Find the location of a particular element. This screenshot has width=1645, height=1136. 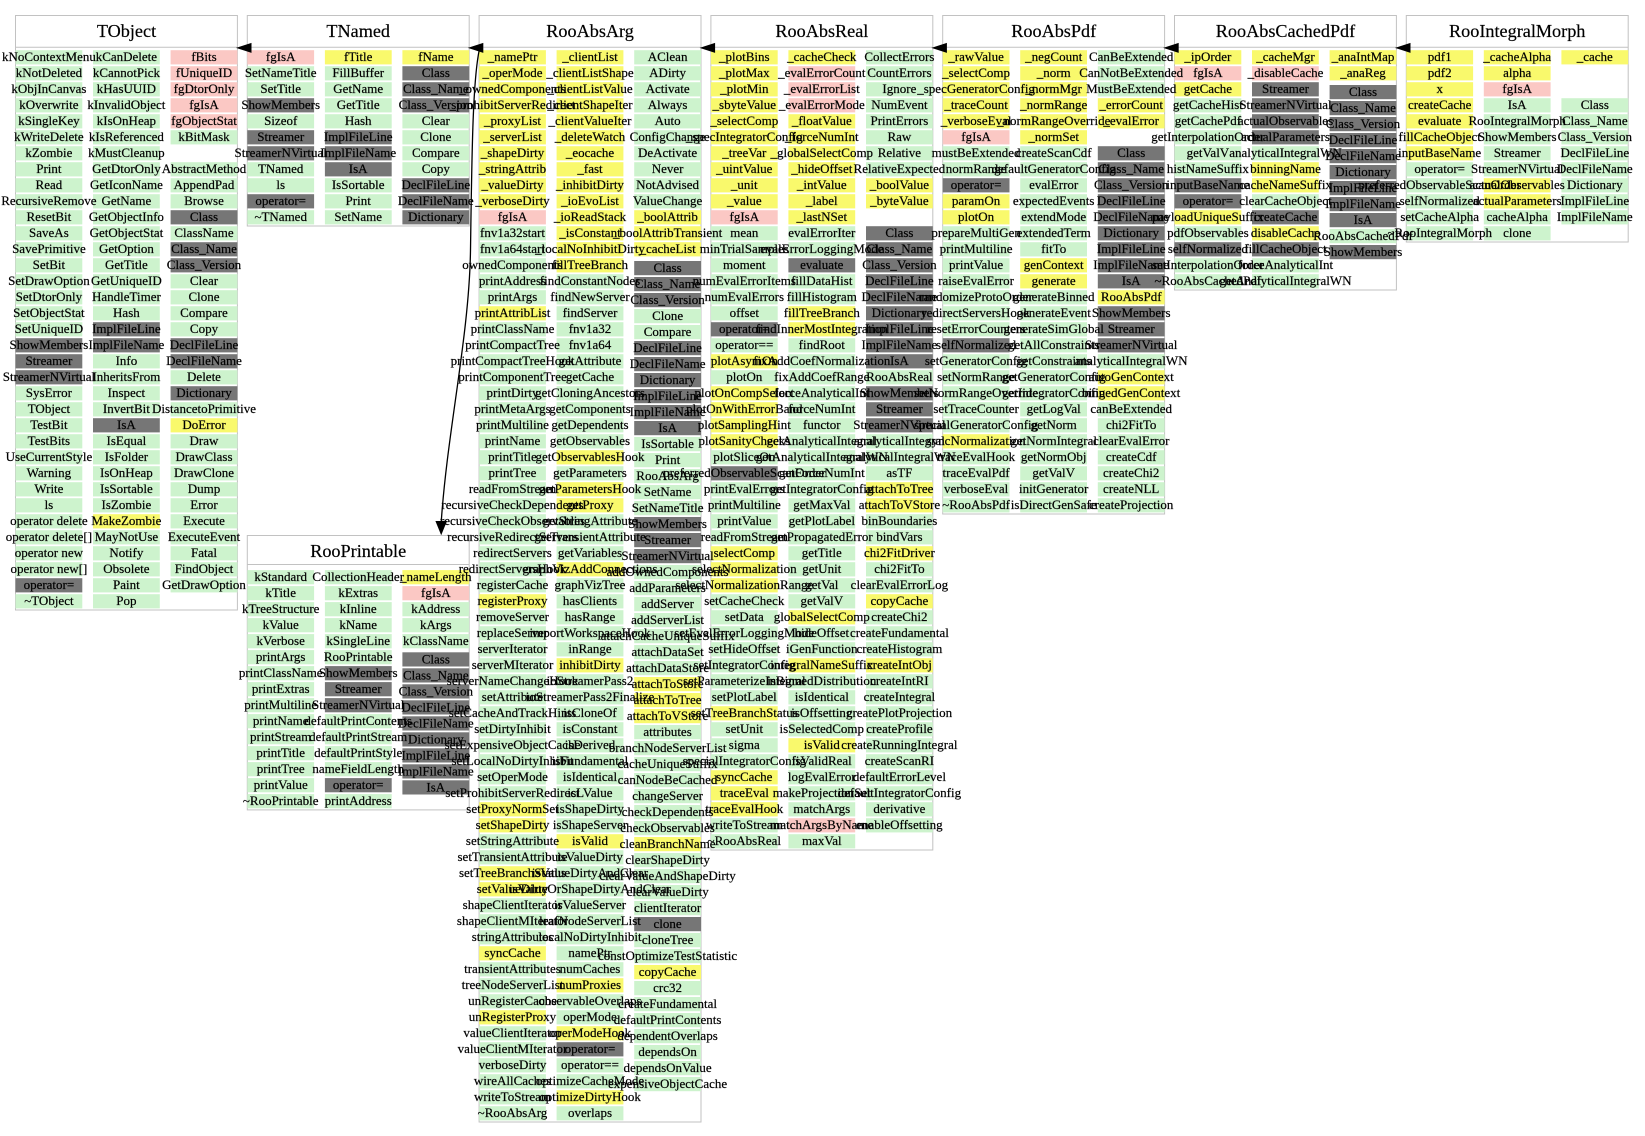

svg-text: IsSortable is located at coordinates (667, 443).